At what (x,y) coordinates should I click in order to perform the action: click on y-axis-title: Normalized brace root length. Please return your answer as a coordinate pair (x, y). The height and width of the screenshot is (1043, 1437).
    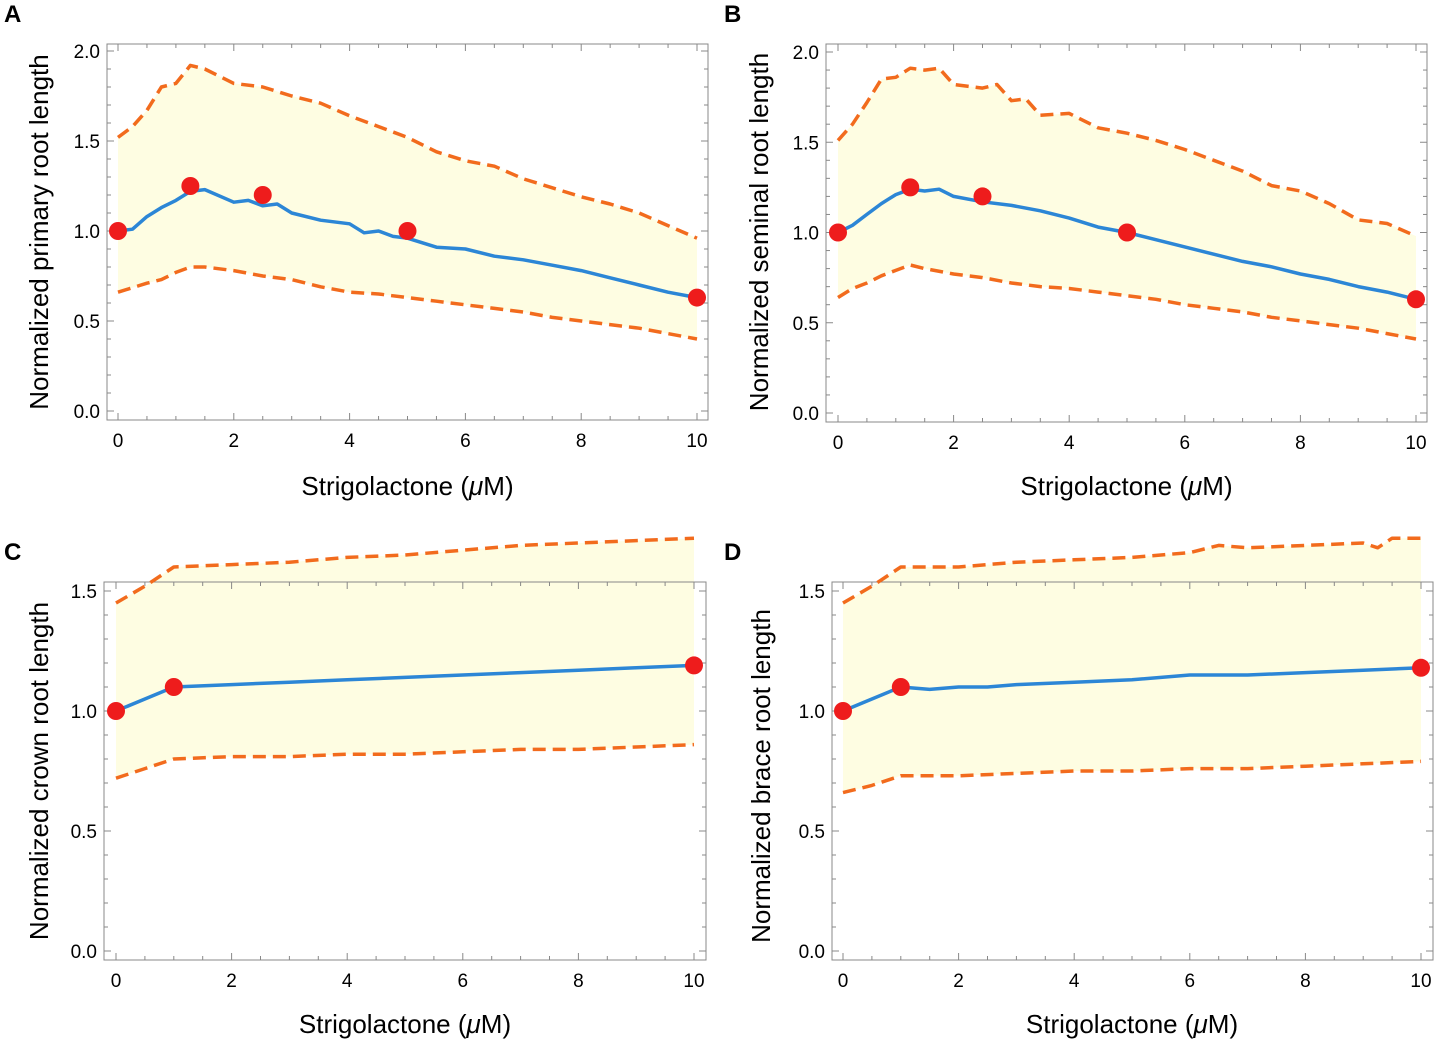
    Looking at the image, I should click on (761, 776).